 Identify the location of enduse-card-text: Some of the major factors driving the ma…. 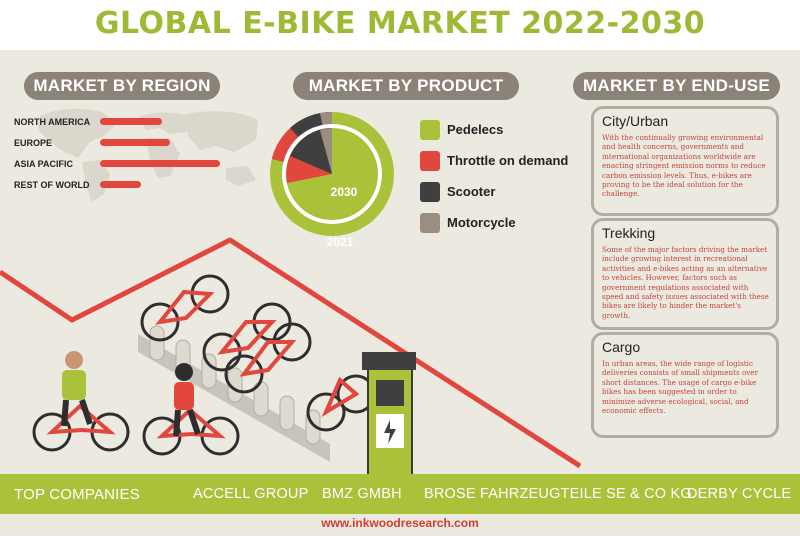
(685, 282).